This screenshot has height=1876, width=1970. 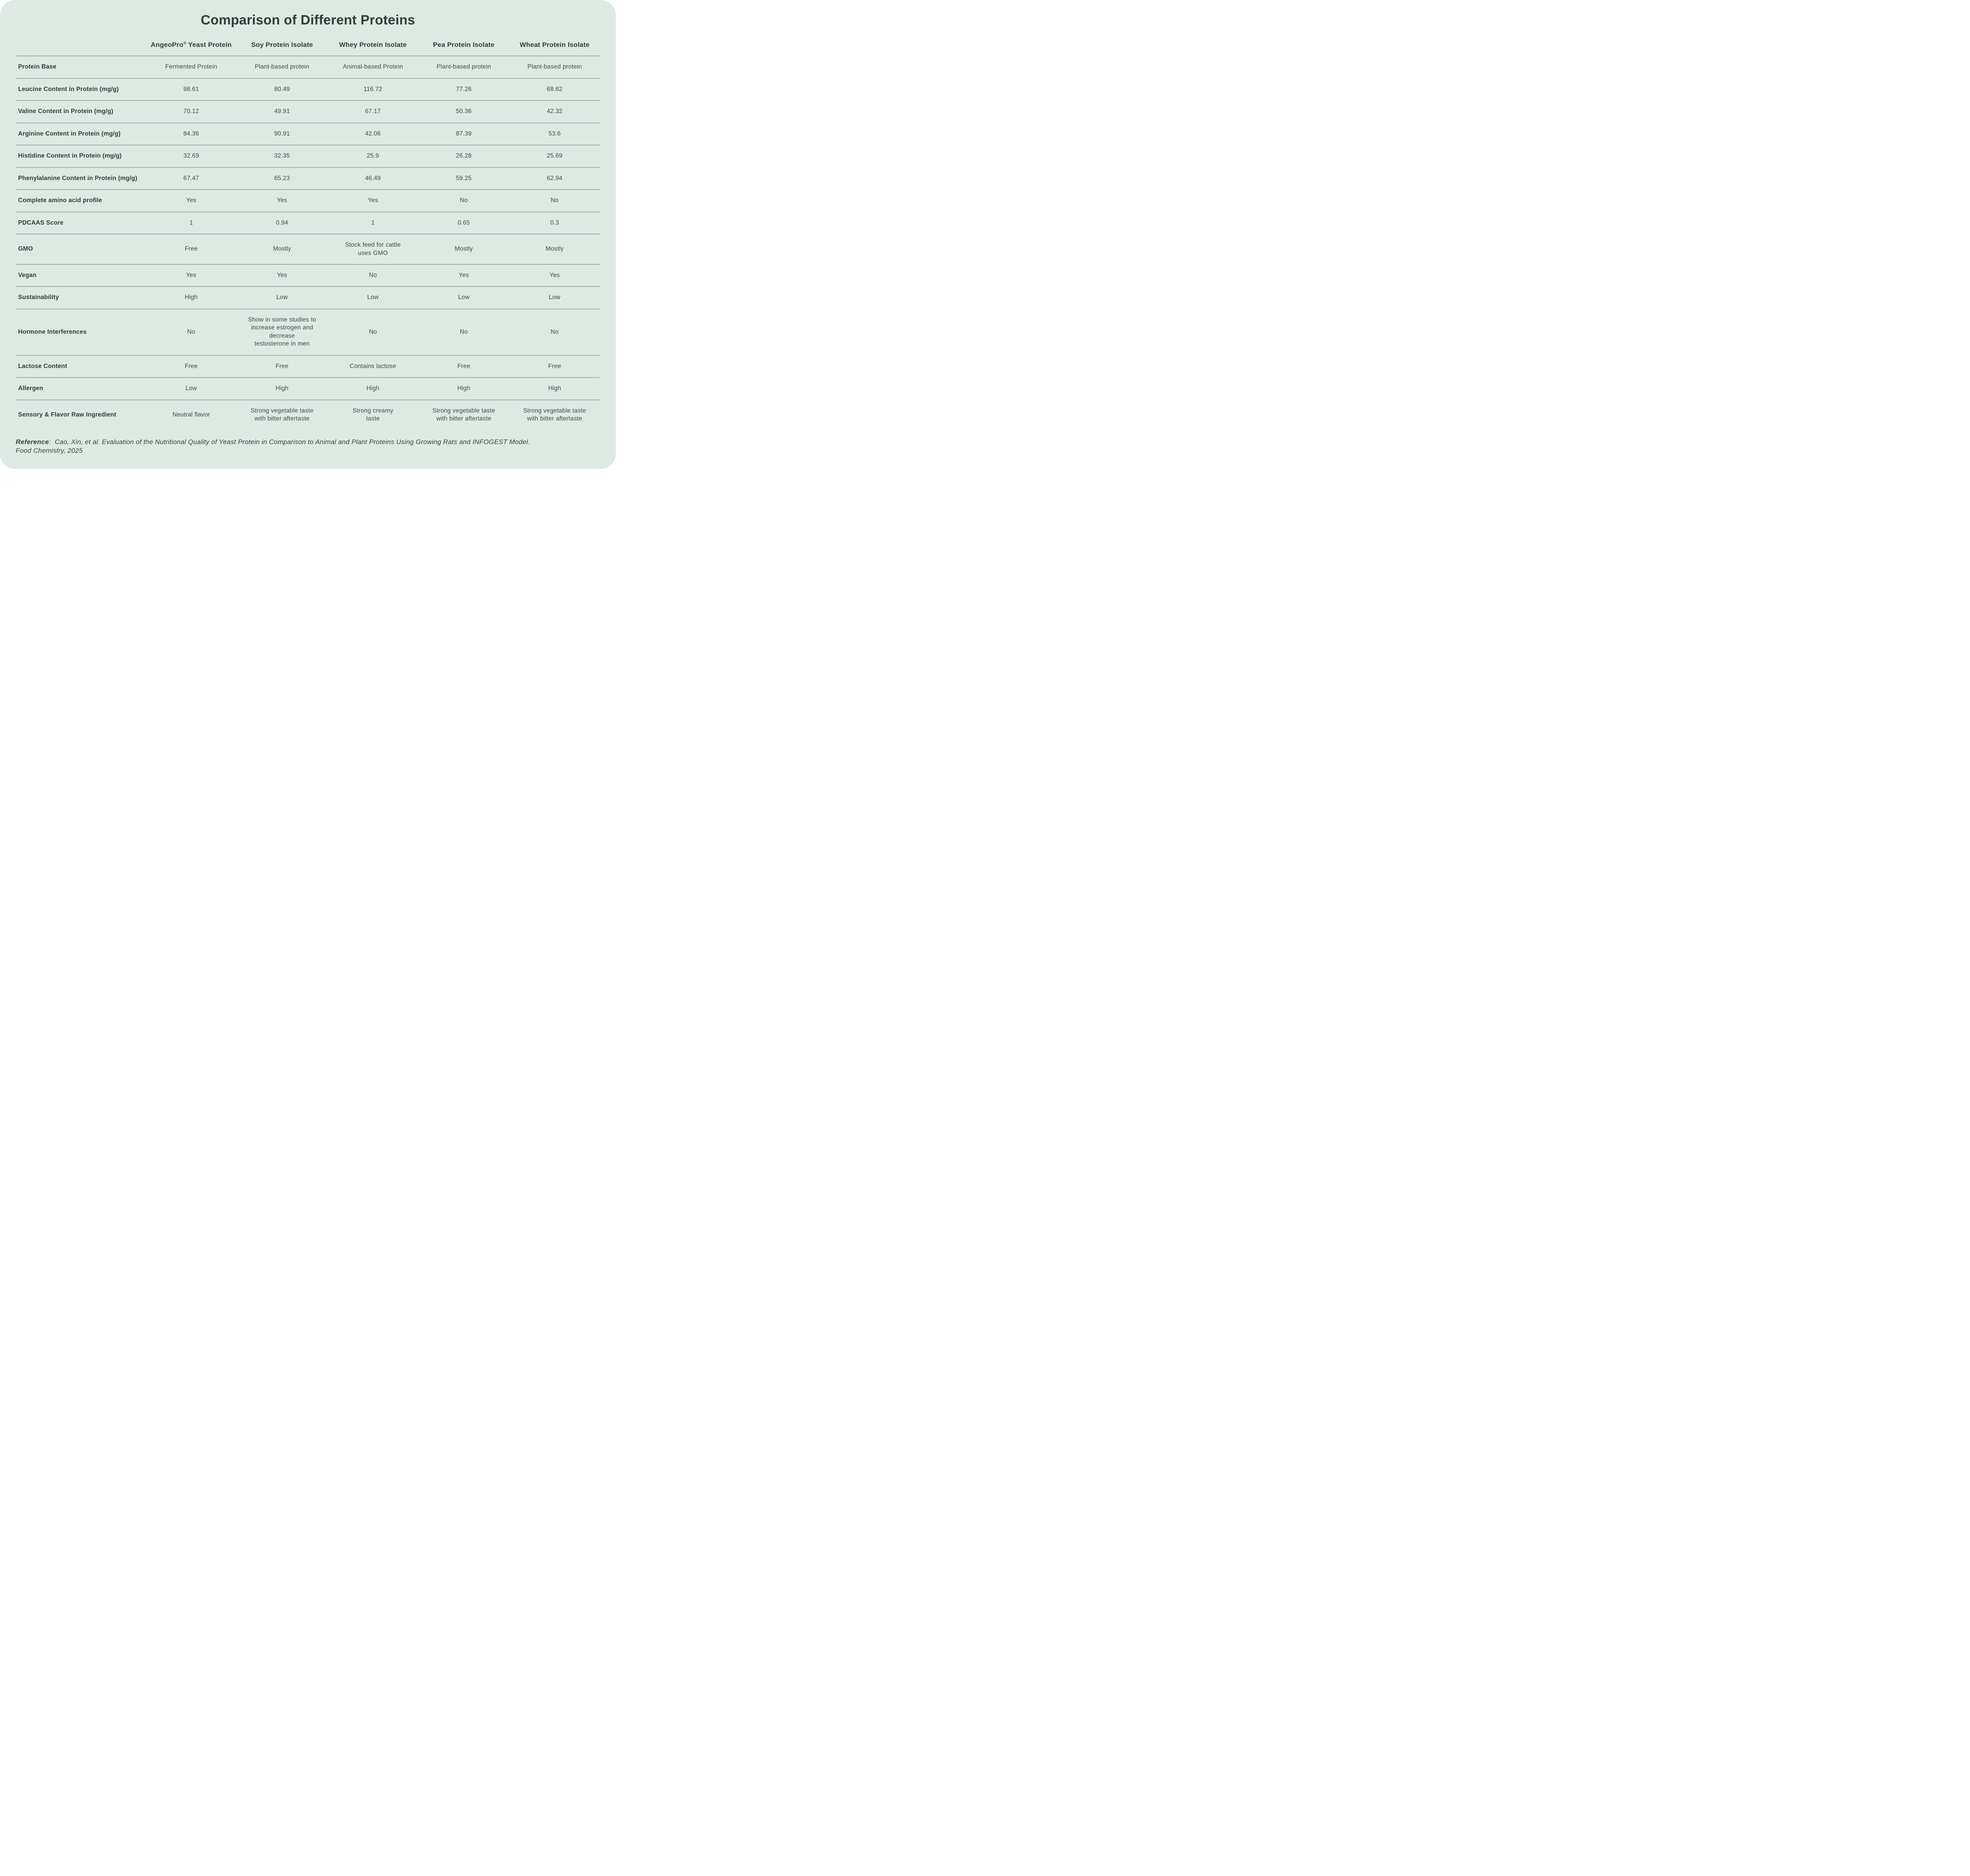 I want to click on table-cell: 68.62, so click(x=554, y=89).